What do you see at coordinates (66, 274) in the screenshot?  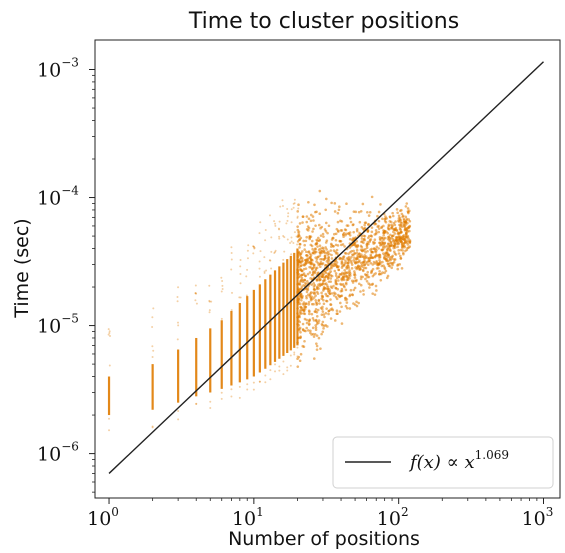 I see `y-axis-ticks: 10−6 10−5 10−4 10−3` at bounding box center [66, 274].